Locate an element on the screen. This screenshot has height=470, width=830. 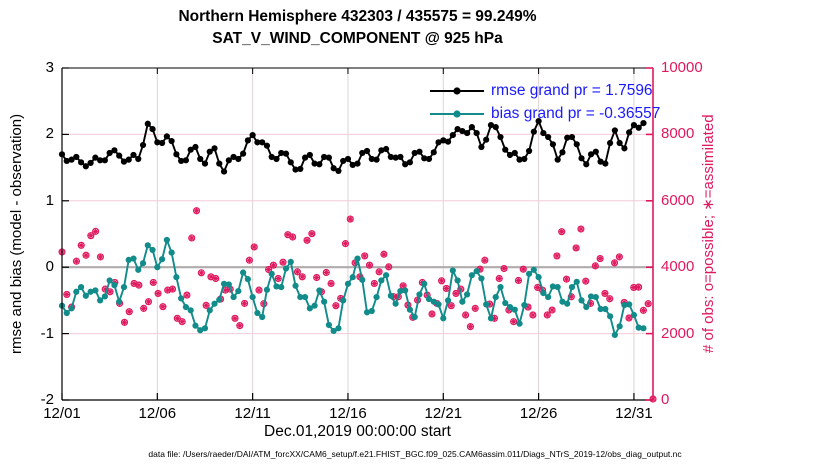
legend-item-bias: bias grand pr = -0.36557 is located at coordinates (544, 113).